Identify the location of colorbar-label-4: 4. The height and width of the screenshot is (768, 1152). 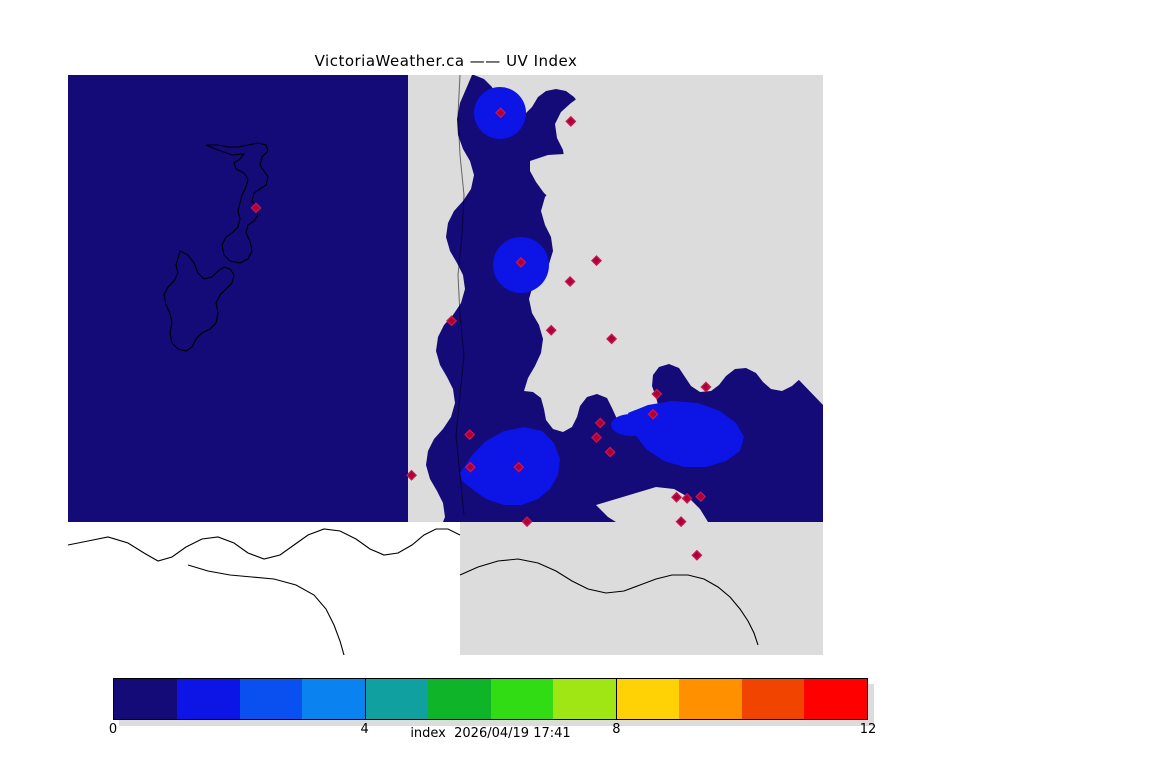
(364, 729).